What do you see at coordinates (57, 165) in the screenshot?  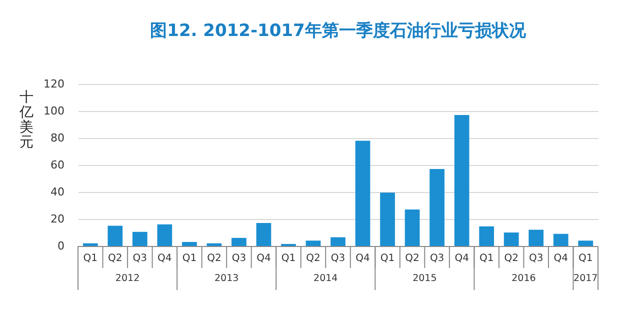 I see `y-tick-label: 60` at bounding box center [57, 165].